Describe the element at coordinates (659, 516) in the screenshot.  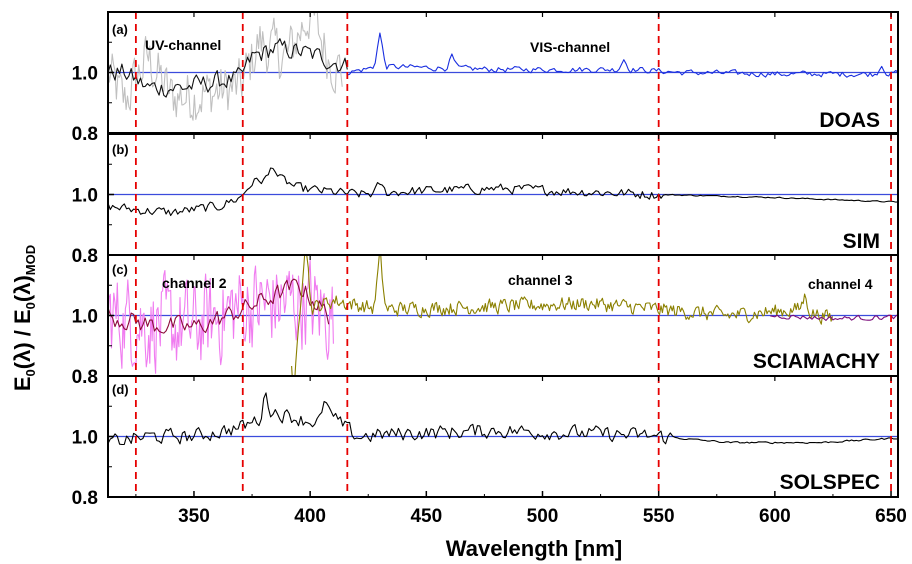
I see `x-tick-label: 550` at that location.